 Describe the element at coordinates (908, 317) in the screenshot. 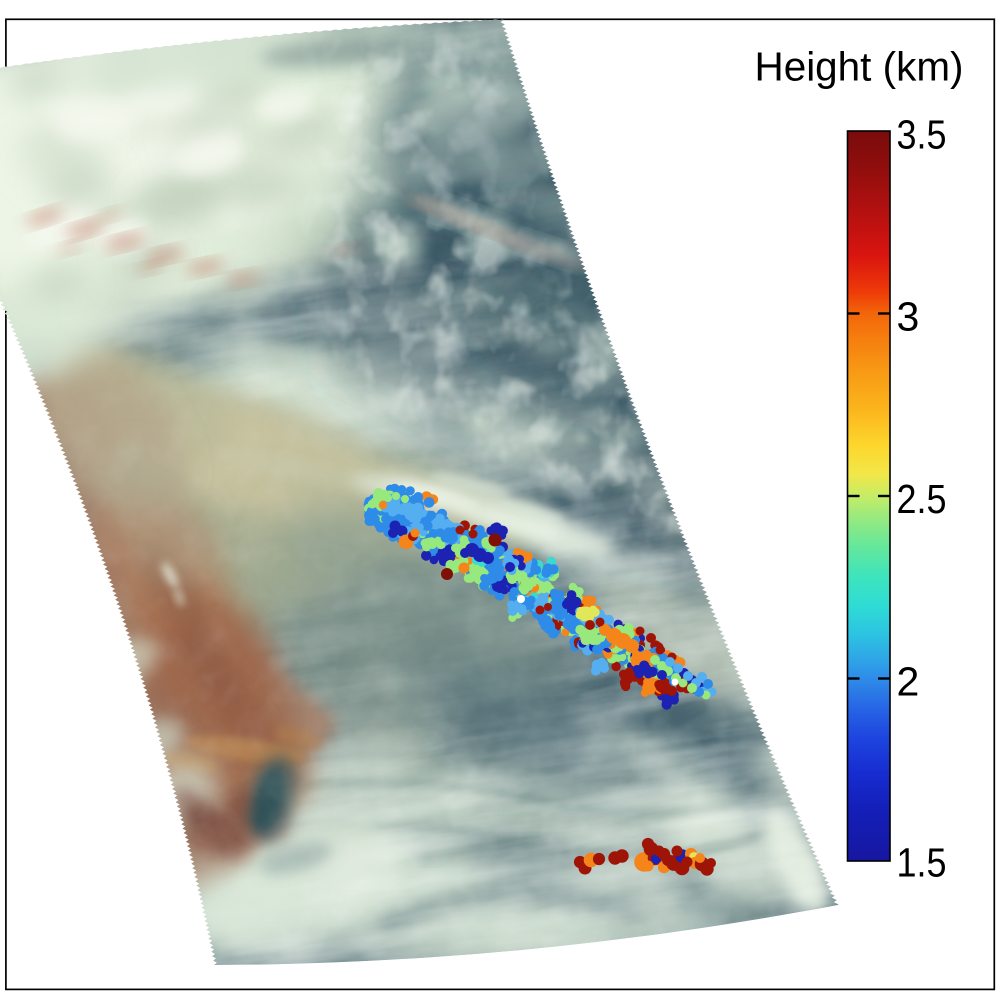

I see `svg-text: 3` at that location.